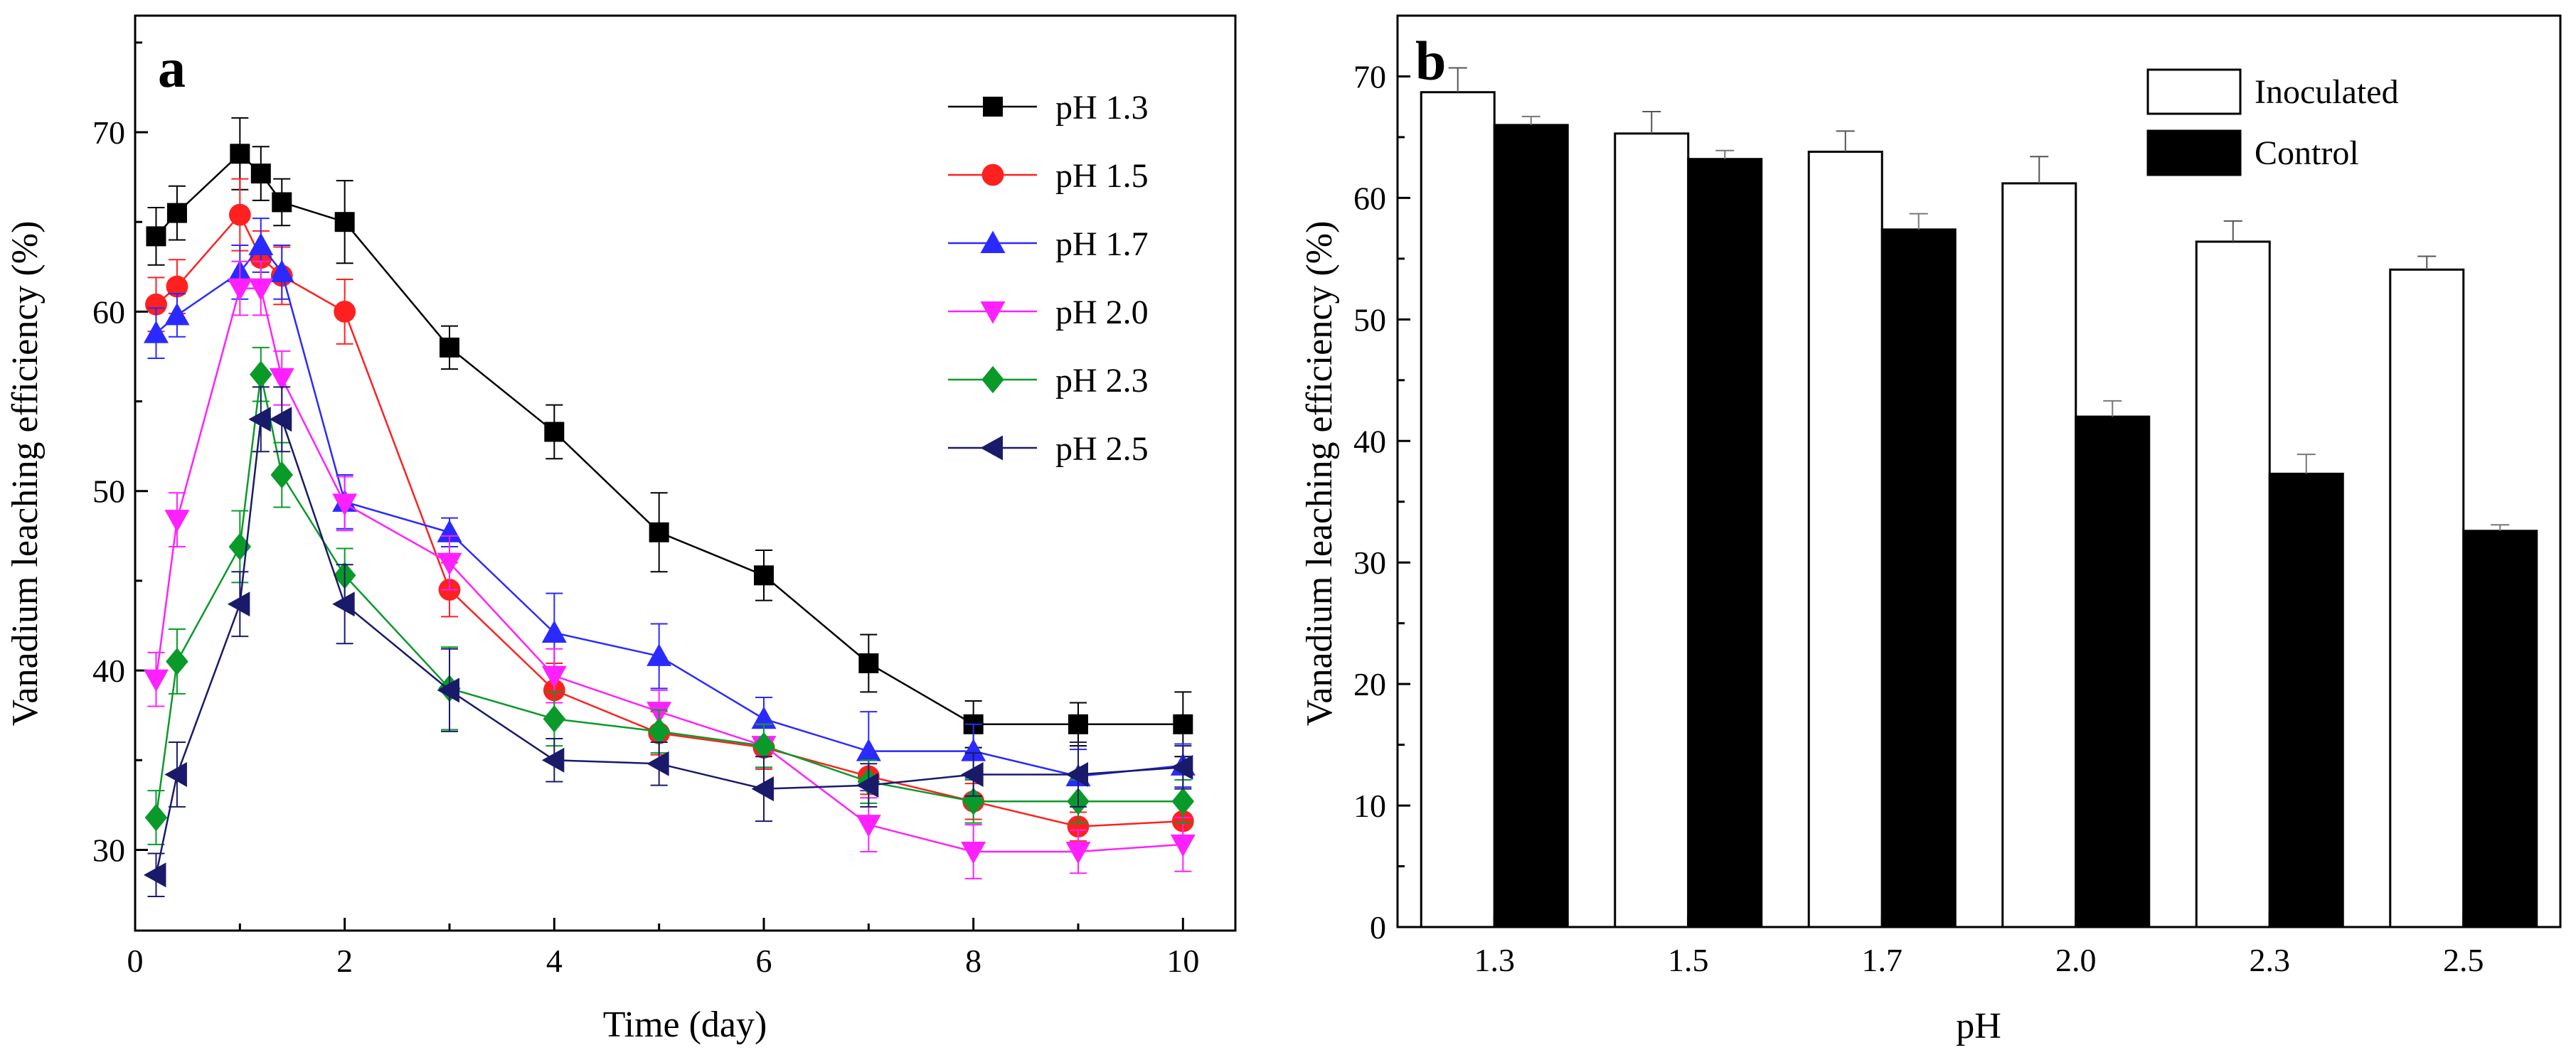  Describe the element at coordinates (1102, 449) in the screenshot. I see `legend-label: pH 2.5` at that location.